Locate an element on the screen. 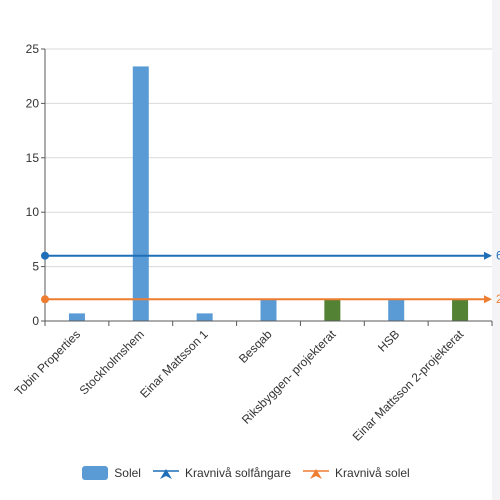 The width and height of the screenshot is (500, 500). x-category-label: Besqab is located at coordinates (255, 346).